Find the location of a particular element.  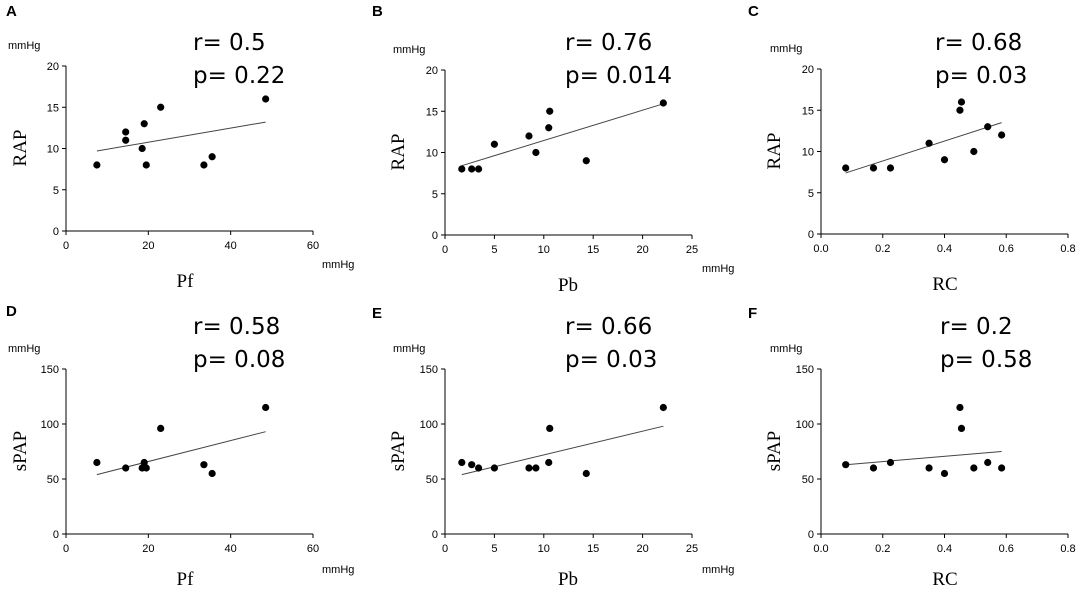

x-tick-label: 0.8 is located at coordinates (1067, 549).